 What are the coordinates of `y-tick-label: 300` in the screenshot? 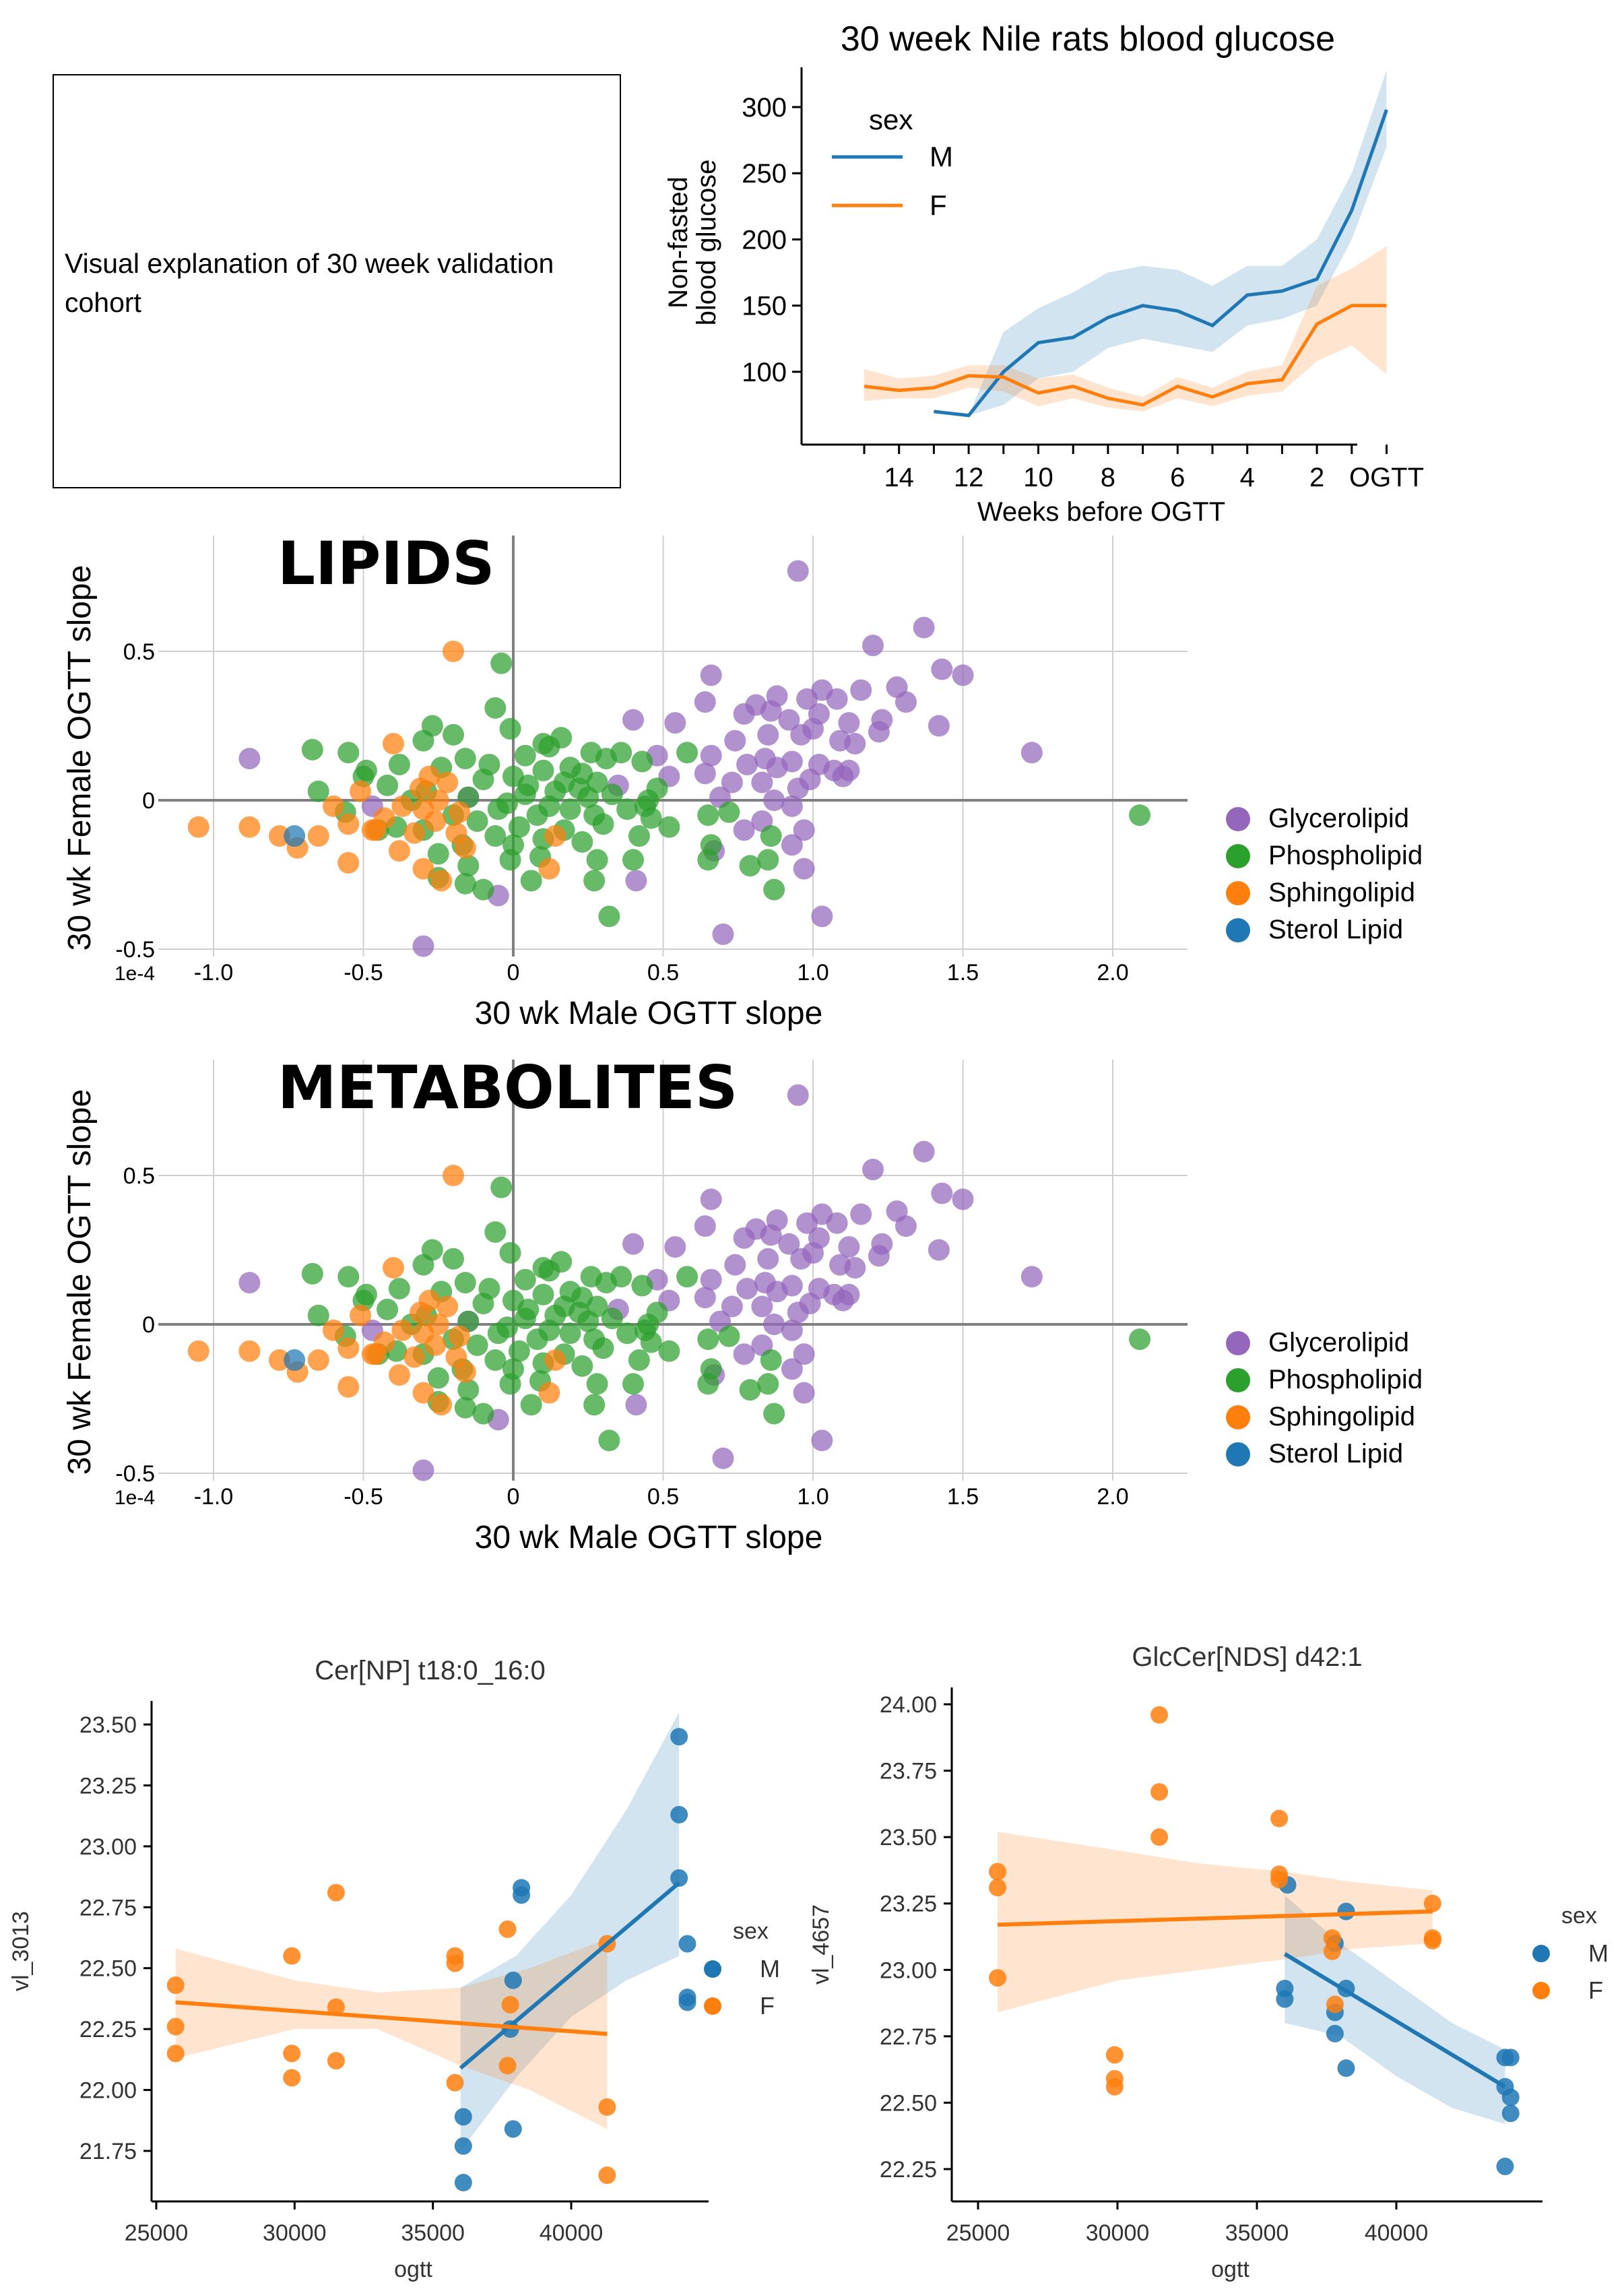 It's located at (764, 108).